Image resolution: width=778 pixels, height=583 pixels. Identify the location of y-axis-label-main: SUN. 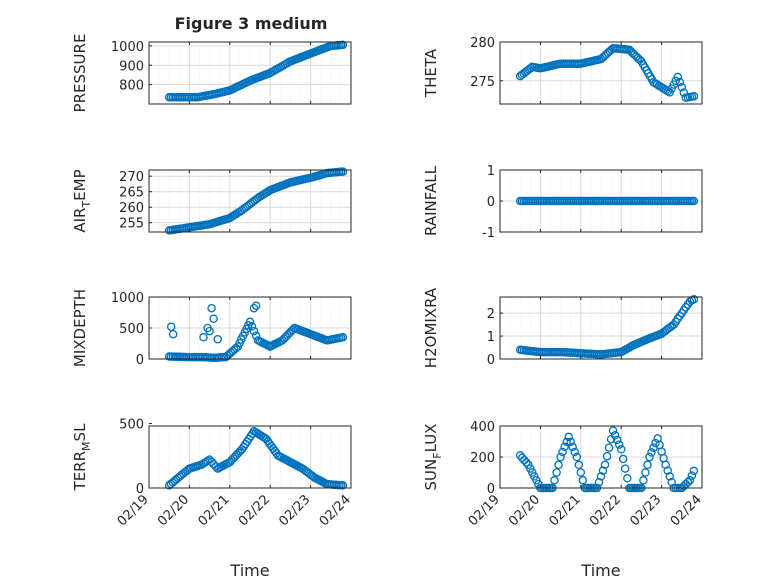
(431, 475).